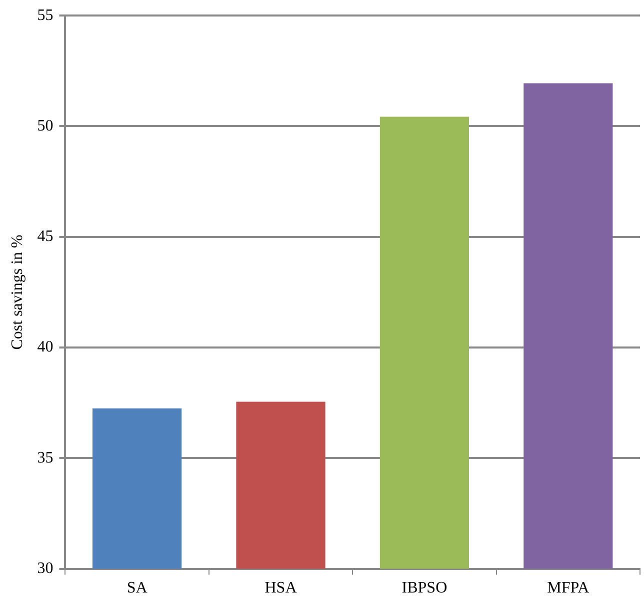 The height and width of the screenshot is (606, 644). What do you see at coordinates (45, 237) in the screenshot?
I see `y-tick-label: 45` at bounding box center [45, 237].